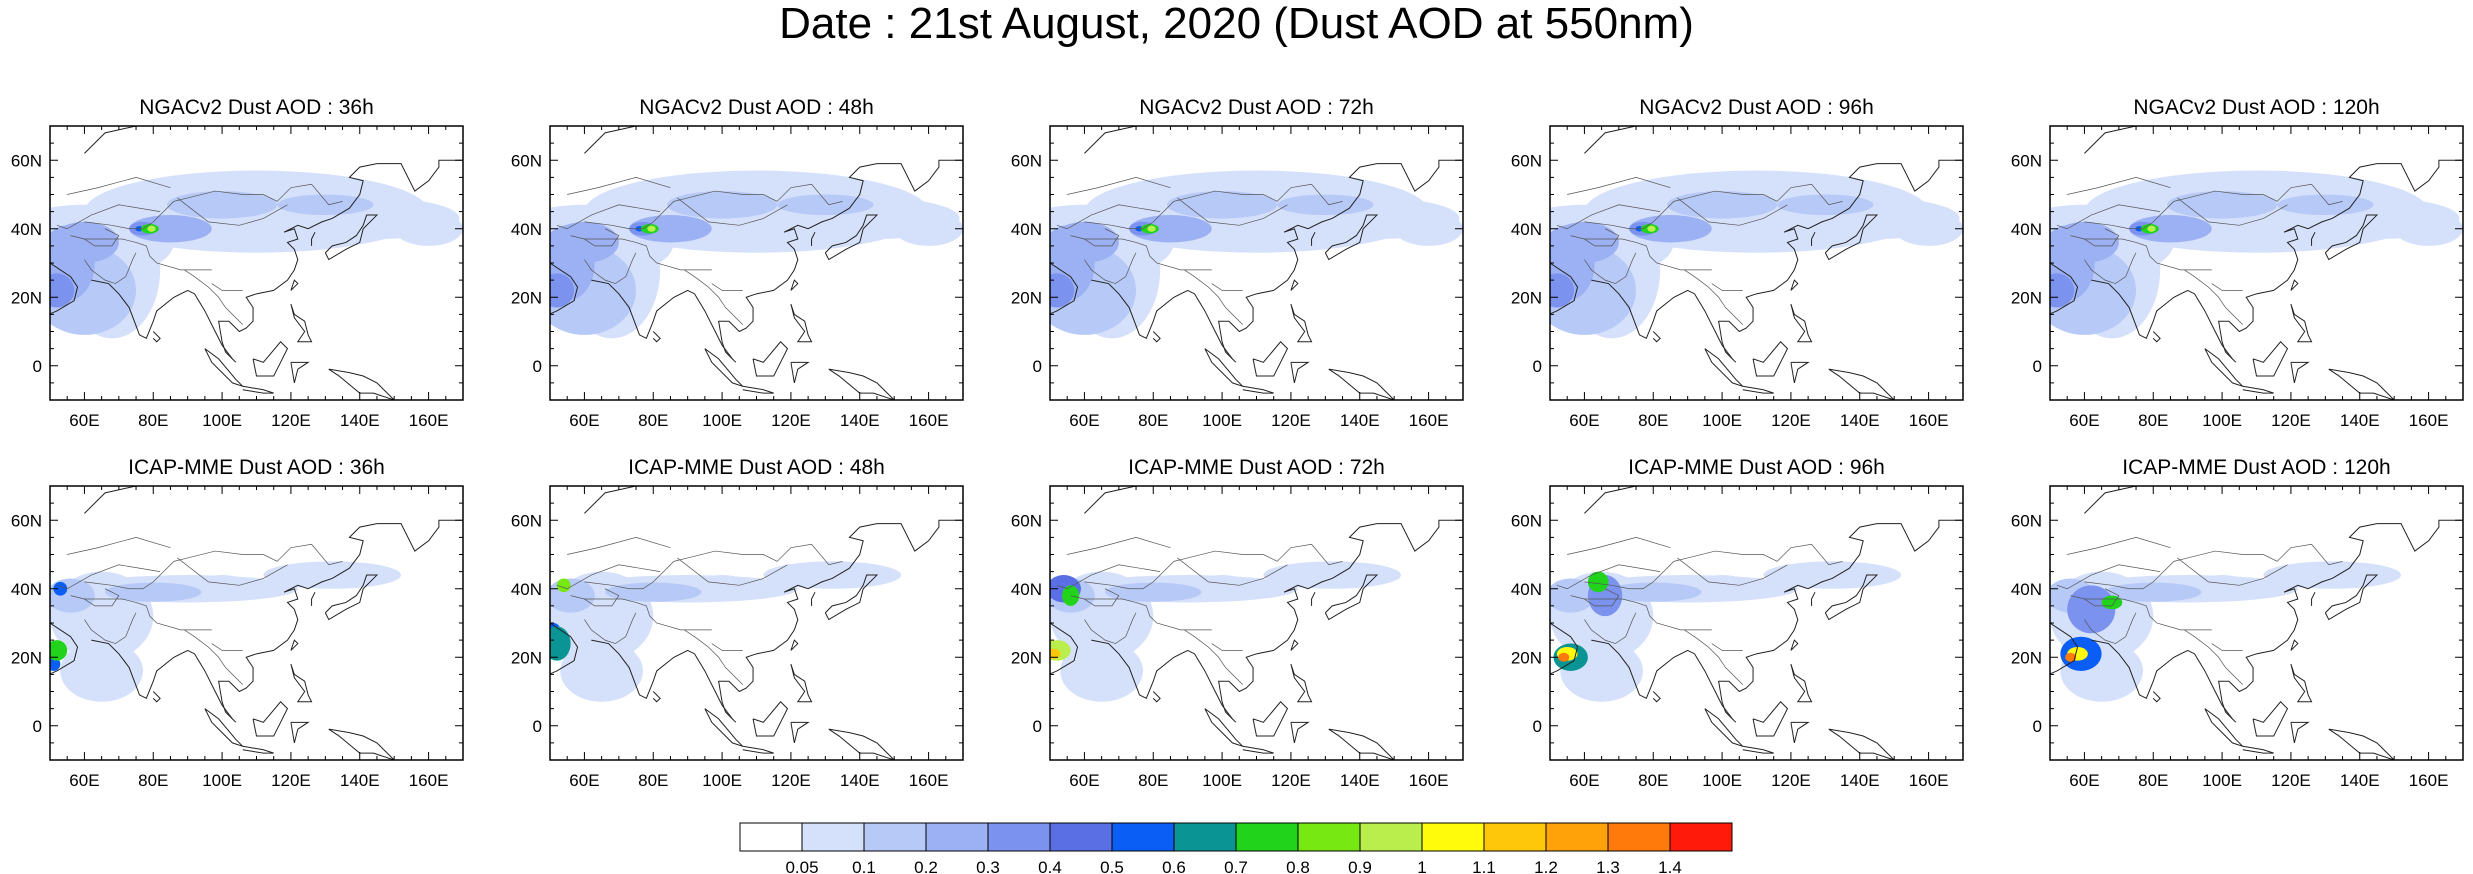 The height and width of the screenshot is (874, 2473). What do you see at coordinates (1526, 520) in the screenshot?
I see `lat-tick-label: 60N` at bounding box center [1526, 520].